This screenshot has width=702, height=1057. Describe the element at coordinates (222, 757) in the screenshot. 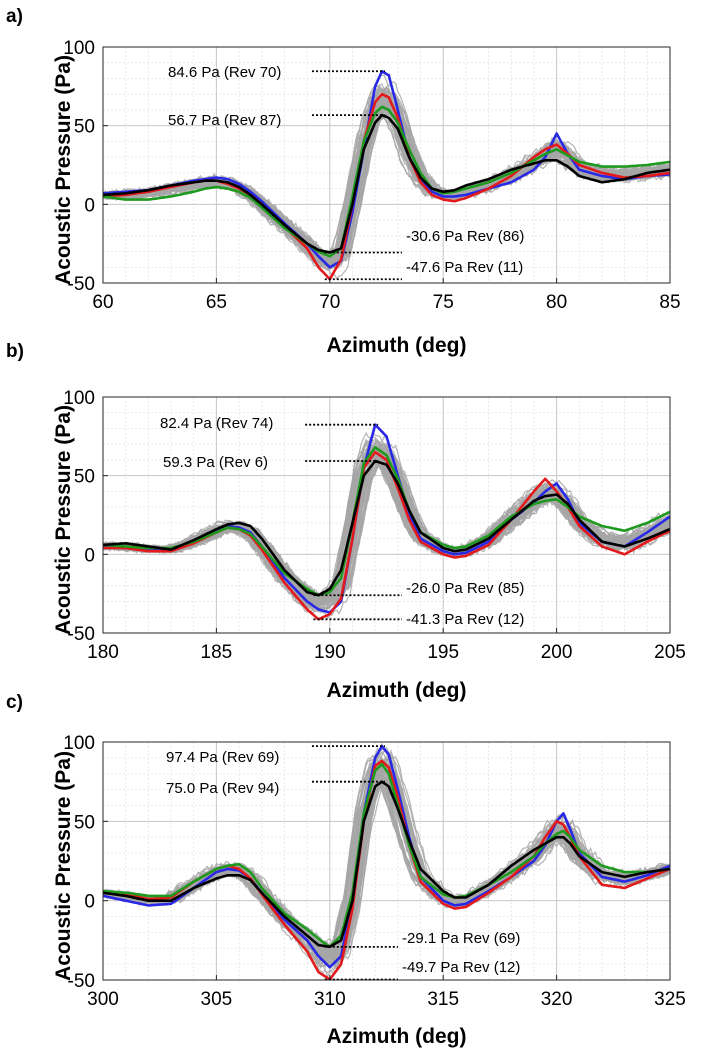

I see `annotation-label: 97.4 Pa (Rev 69)` at that location.